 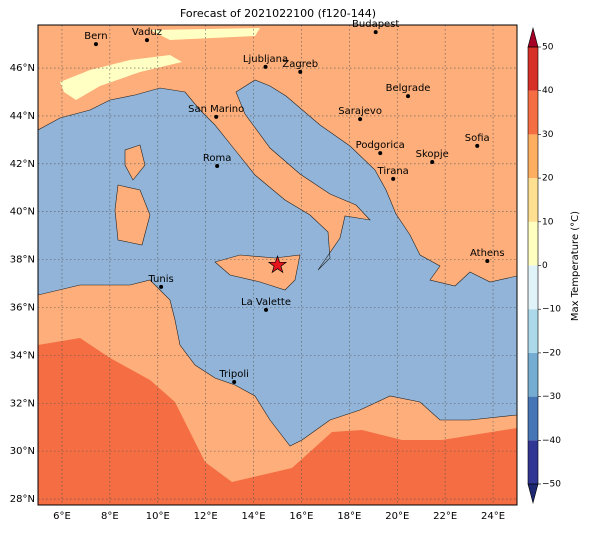 I want to click on lat-tick-label: 28°N, so click(x=22, y=499).